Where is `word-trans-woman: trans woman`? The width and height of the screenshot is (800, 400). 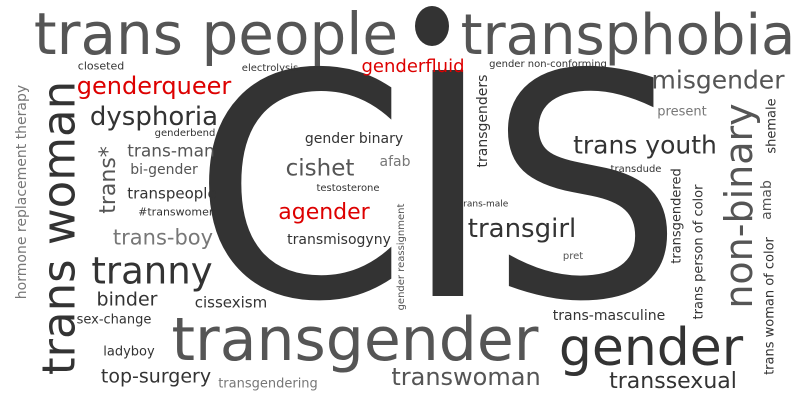 word-trans-woman: trans woman is located at coordinates (59, 228).